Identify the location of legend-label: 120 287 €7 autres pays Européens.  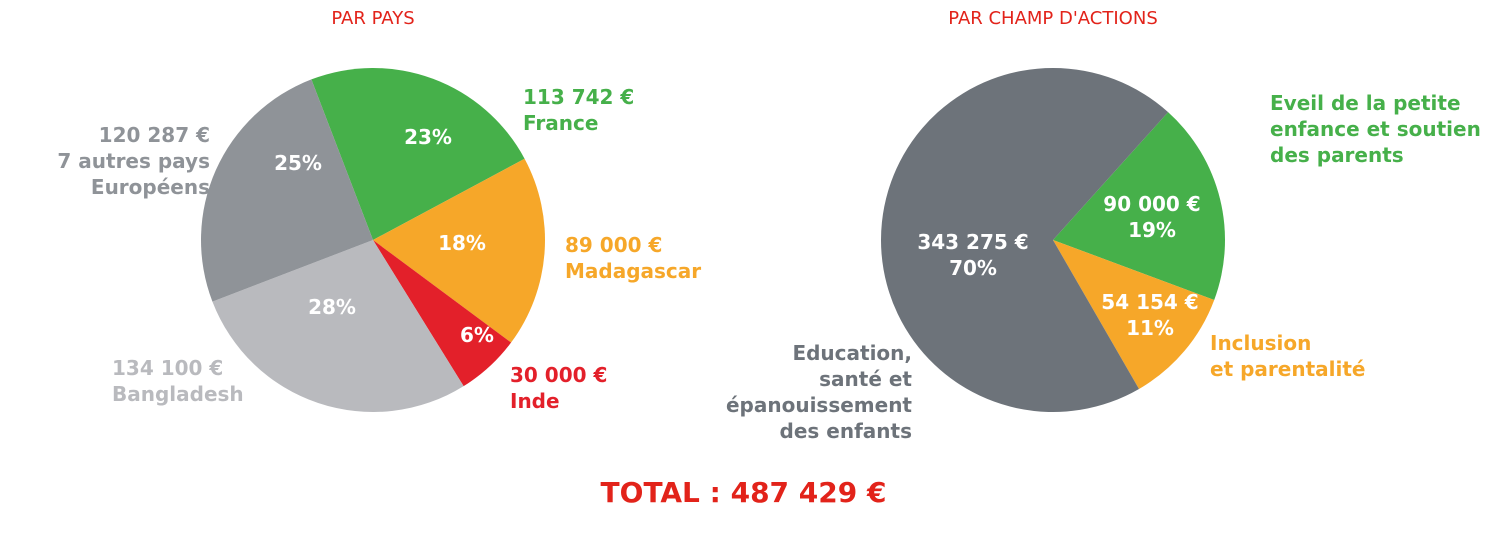
(133, 161).